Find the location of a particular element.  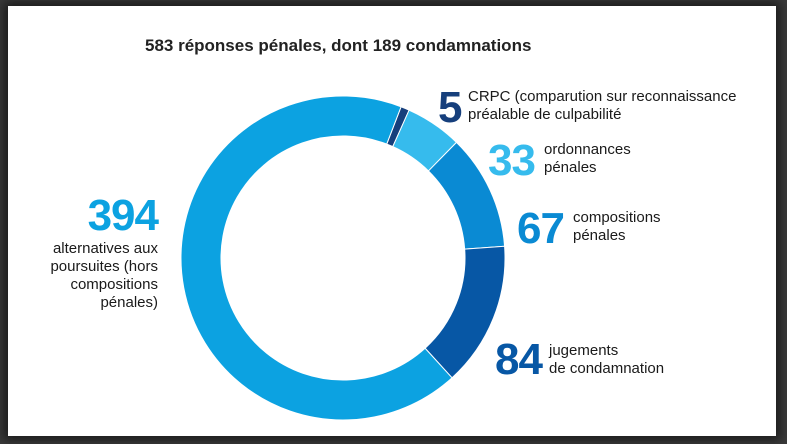

value-jugements: 84 is located at coordinates (519, 359).